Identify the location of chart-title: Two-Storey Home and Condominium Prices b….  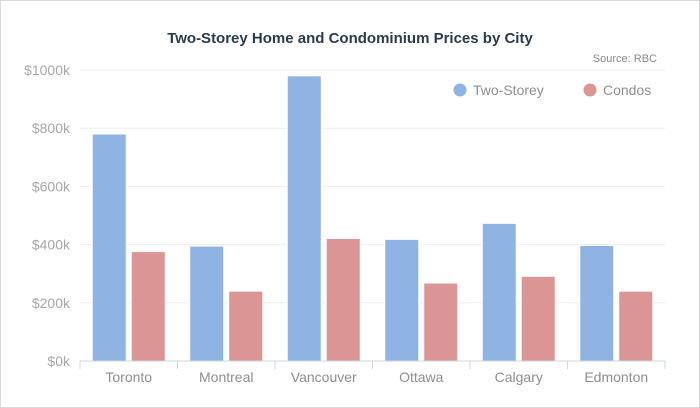
(350, 38).